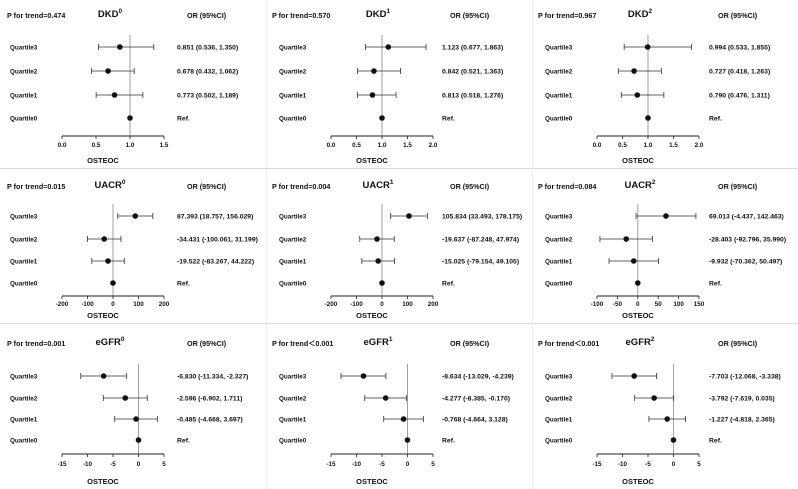 Image resolution: width=798 pixels, height=489 pixels. Describe the element at coordinates (212, 377) in the screenshot. I see `or-value-text: -6.830 (-11.334, -2.327)` at that location.